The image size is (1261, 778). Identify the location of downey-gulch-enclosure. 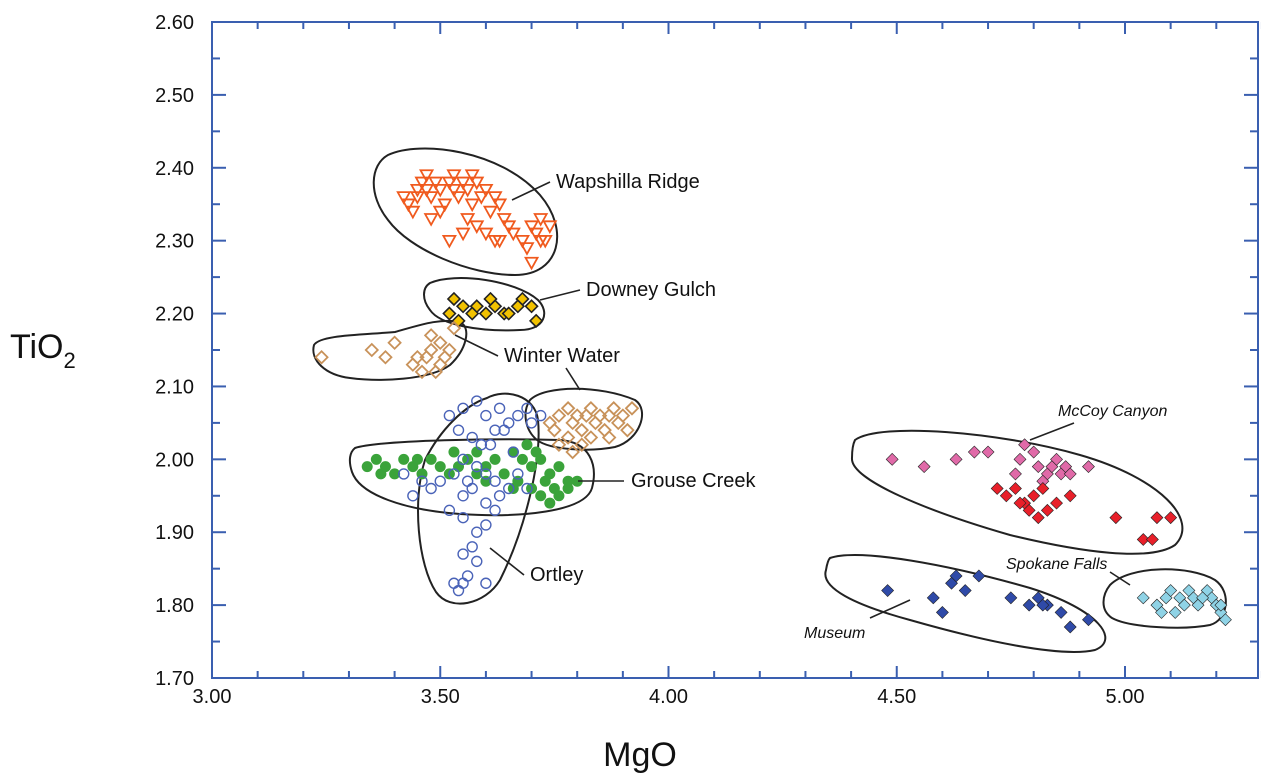
(484, 304).